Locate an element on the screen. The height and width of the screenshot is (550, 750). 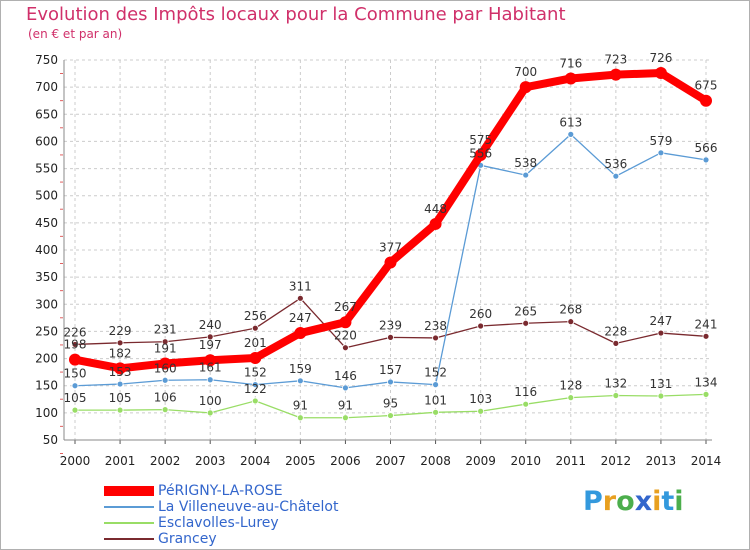
point-esclavolles-lurey-2007 is located at coordinates (390, 415).